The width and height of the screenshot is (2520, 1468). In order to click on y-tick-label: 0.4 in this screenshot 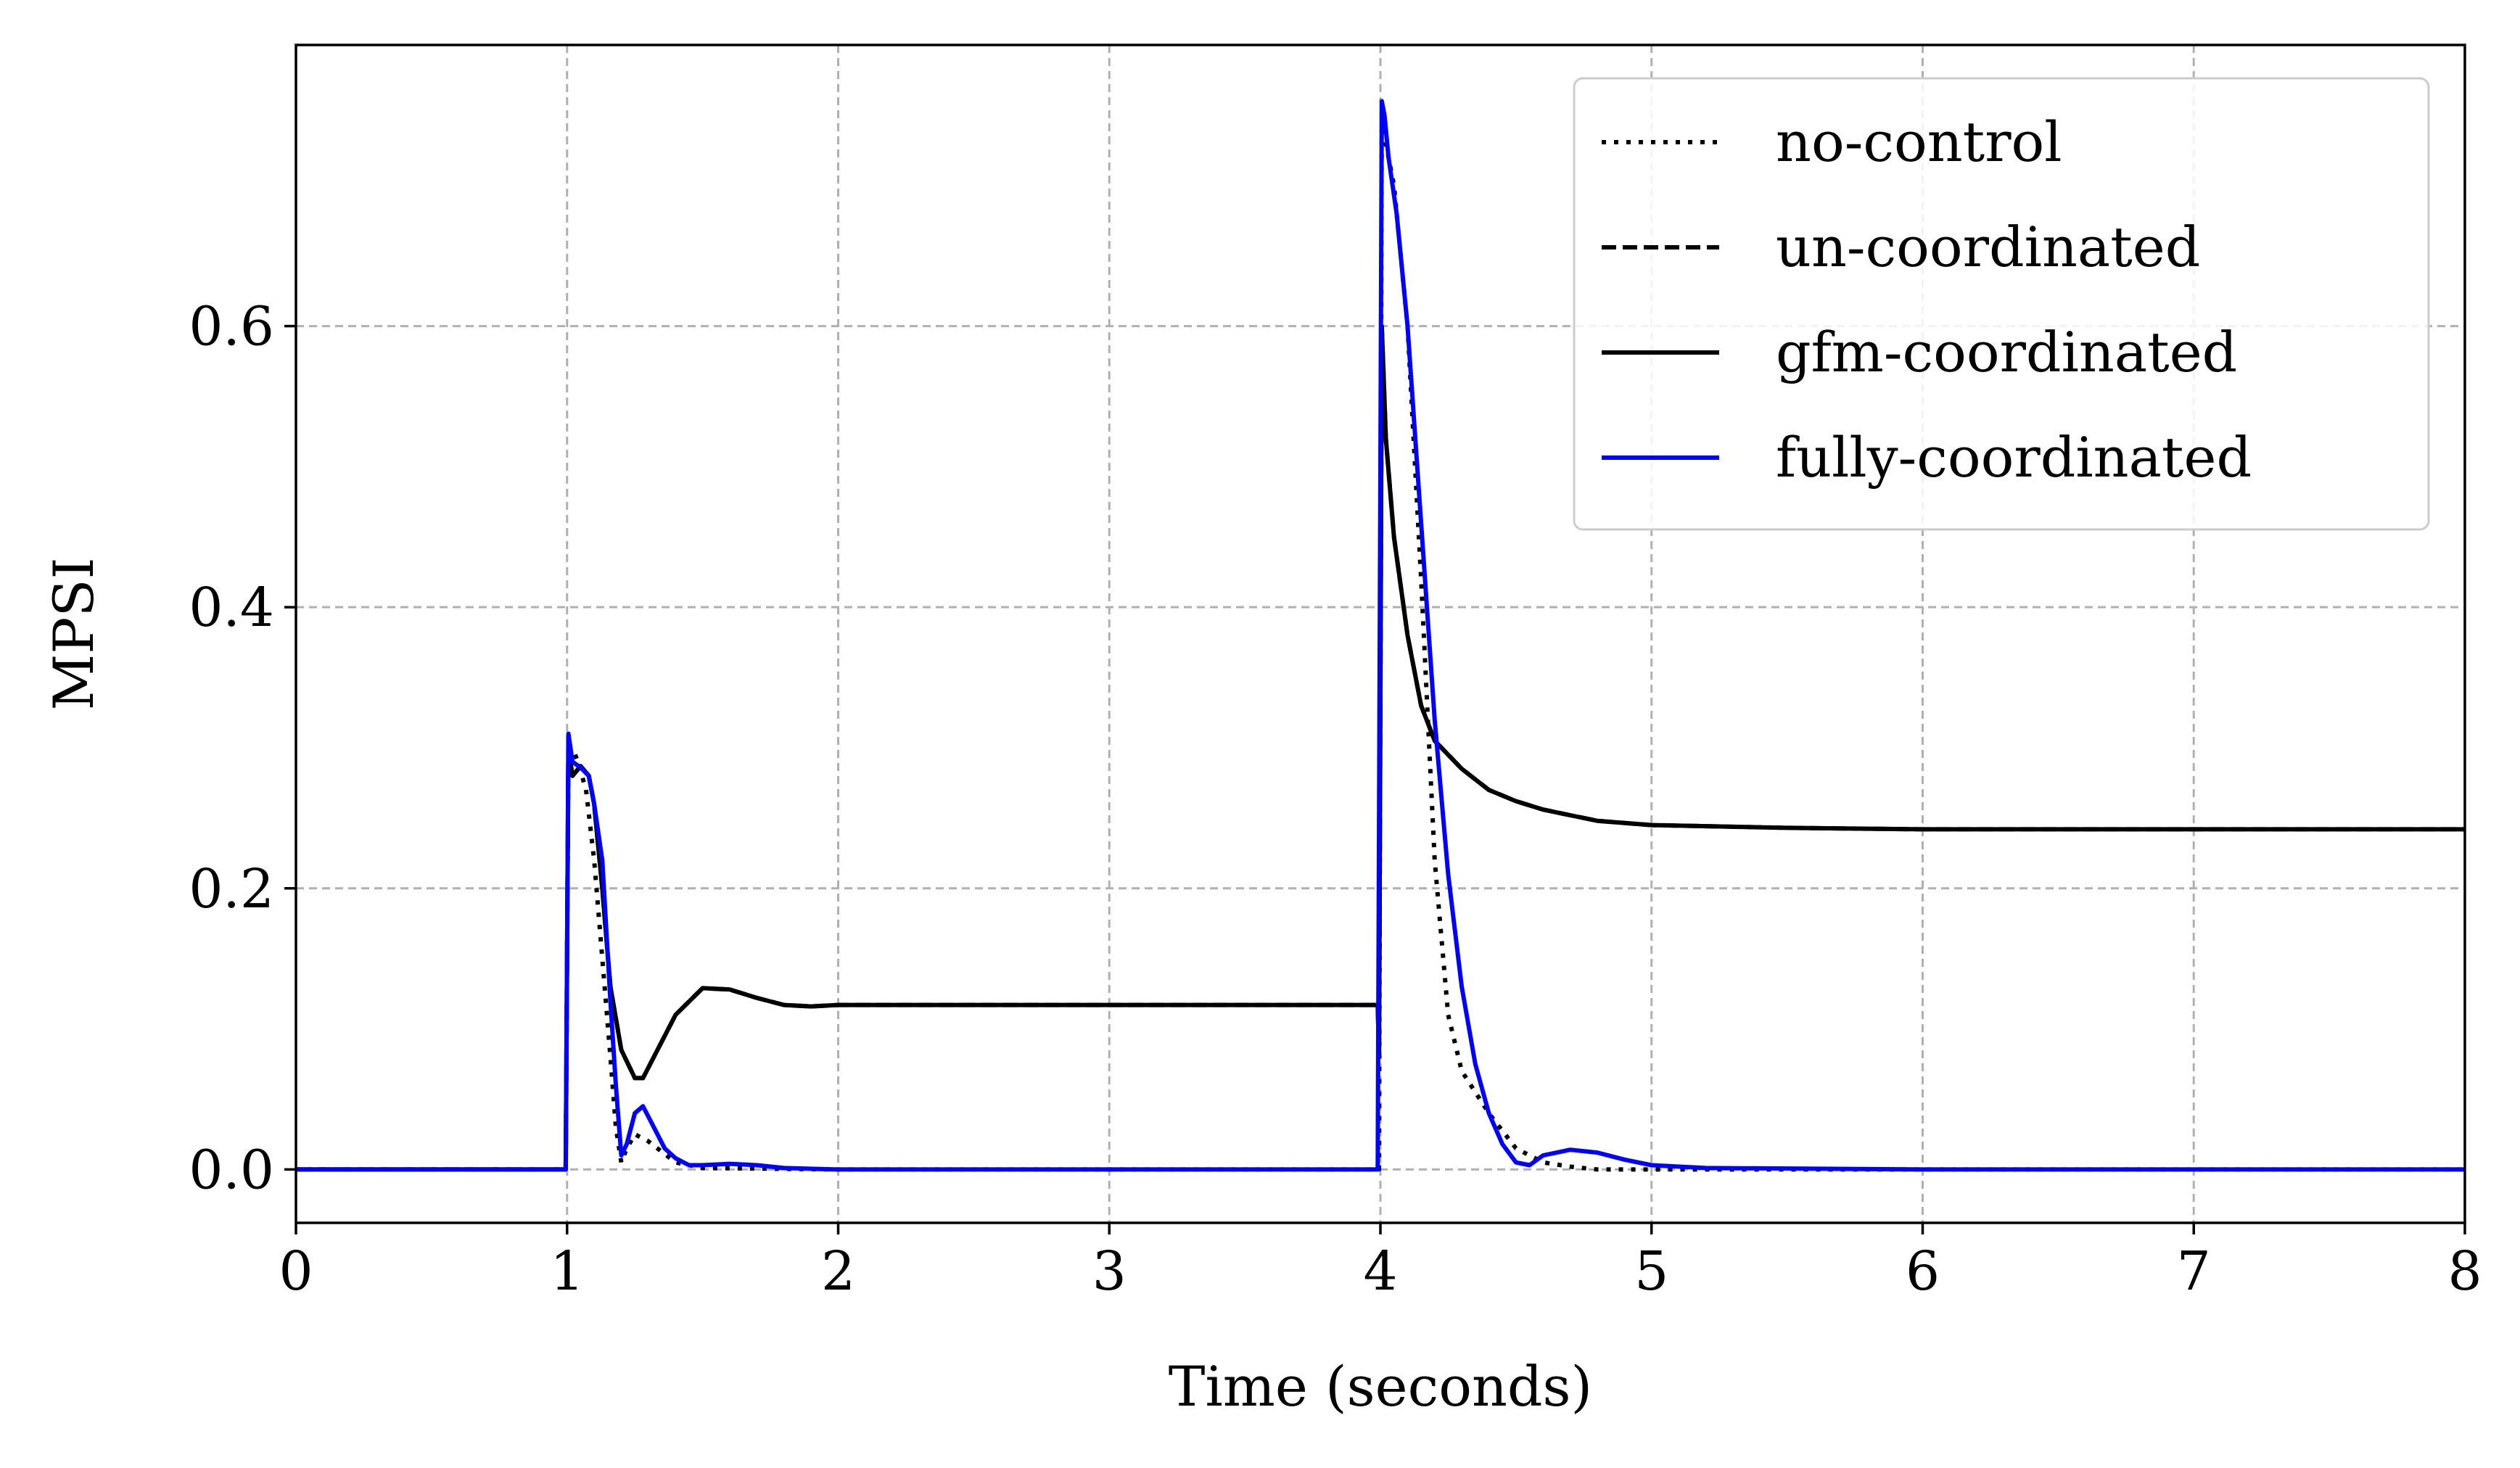, I will do `click(232, 608)`.